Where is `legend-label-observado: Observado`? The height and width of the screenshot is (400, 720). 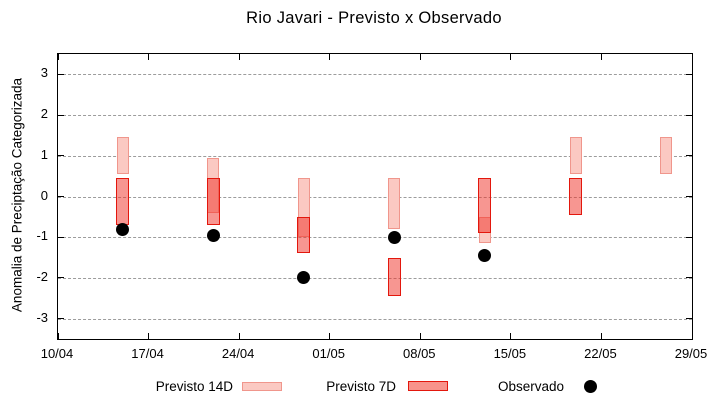
legend-label-observado: Observado is located at coordinates (530, 386).